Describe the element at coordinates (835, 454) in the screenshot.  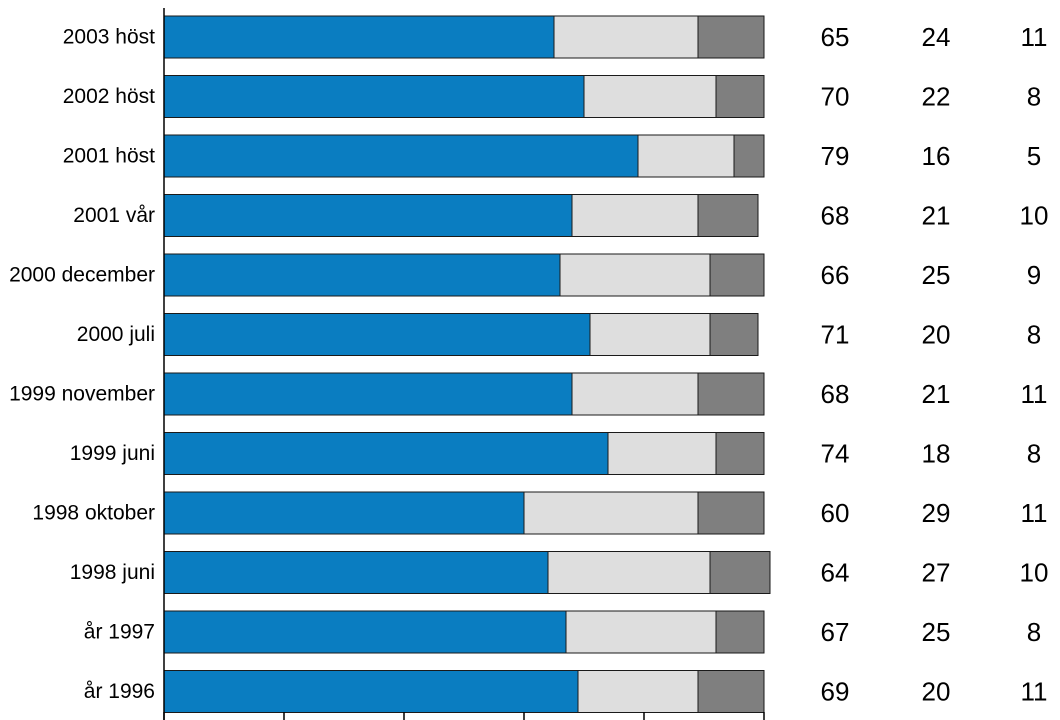
I see `value-label-primary: 74` at that location.